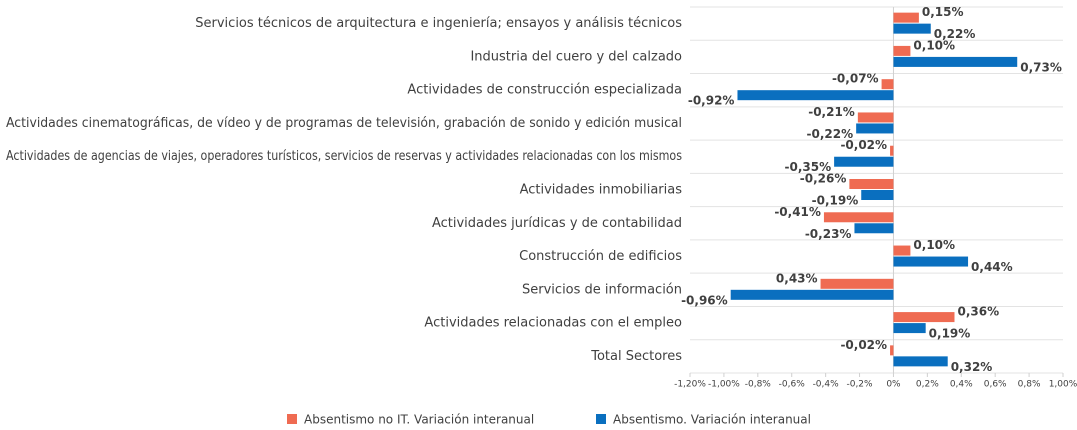 The height and width of the screenshot is (430, 1077). What do you see at coordinates (797, 278) in the screenshot?
I see `value-label: 0,43%` at bounding box center [797, 278].